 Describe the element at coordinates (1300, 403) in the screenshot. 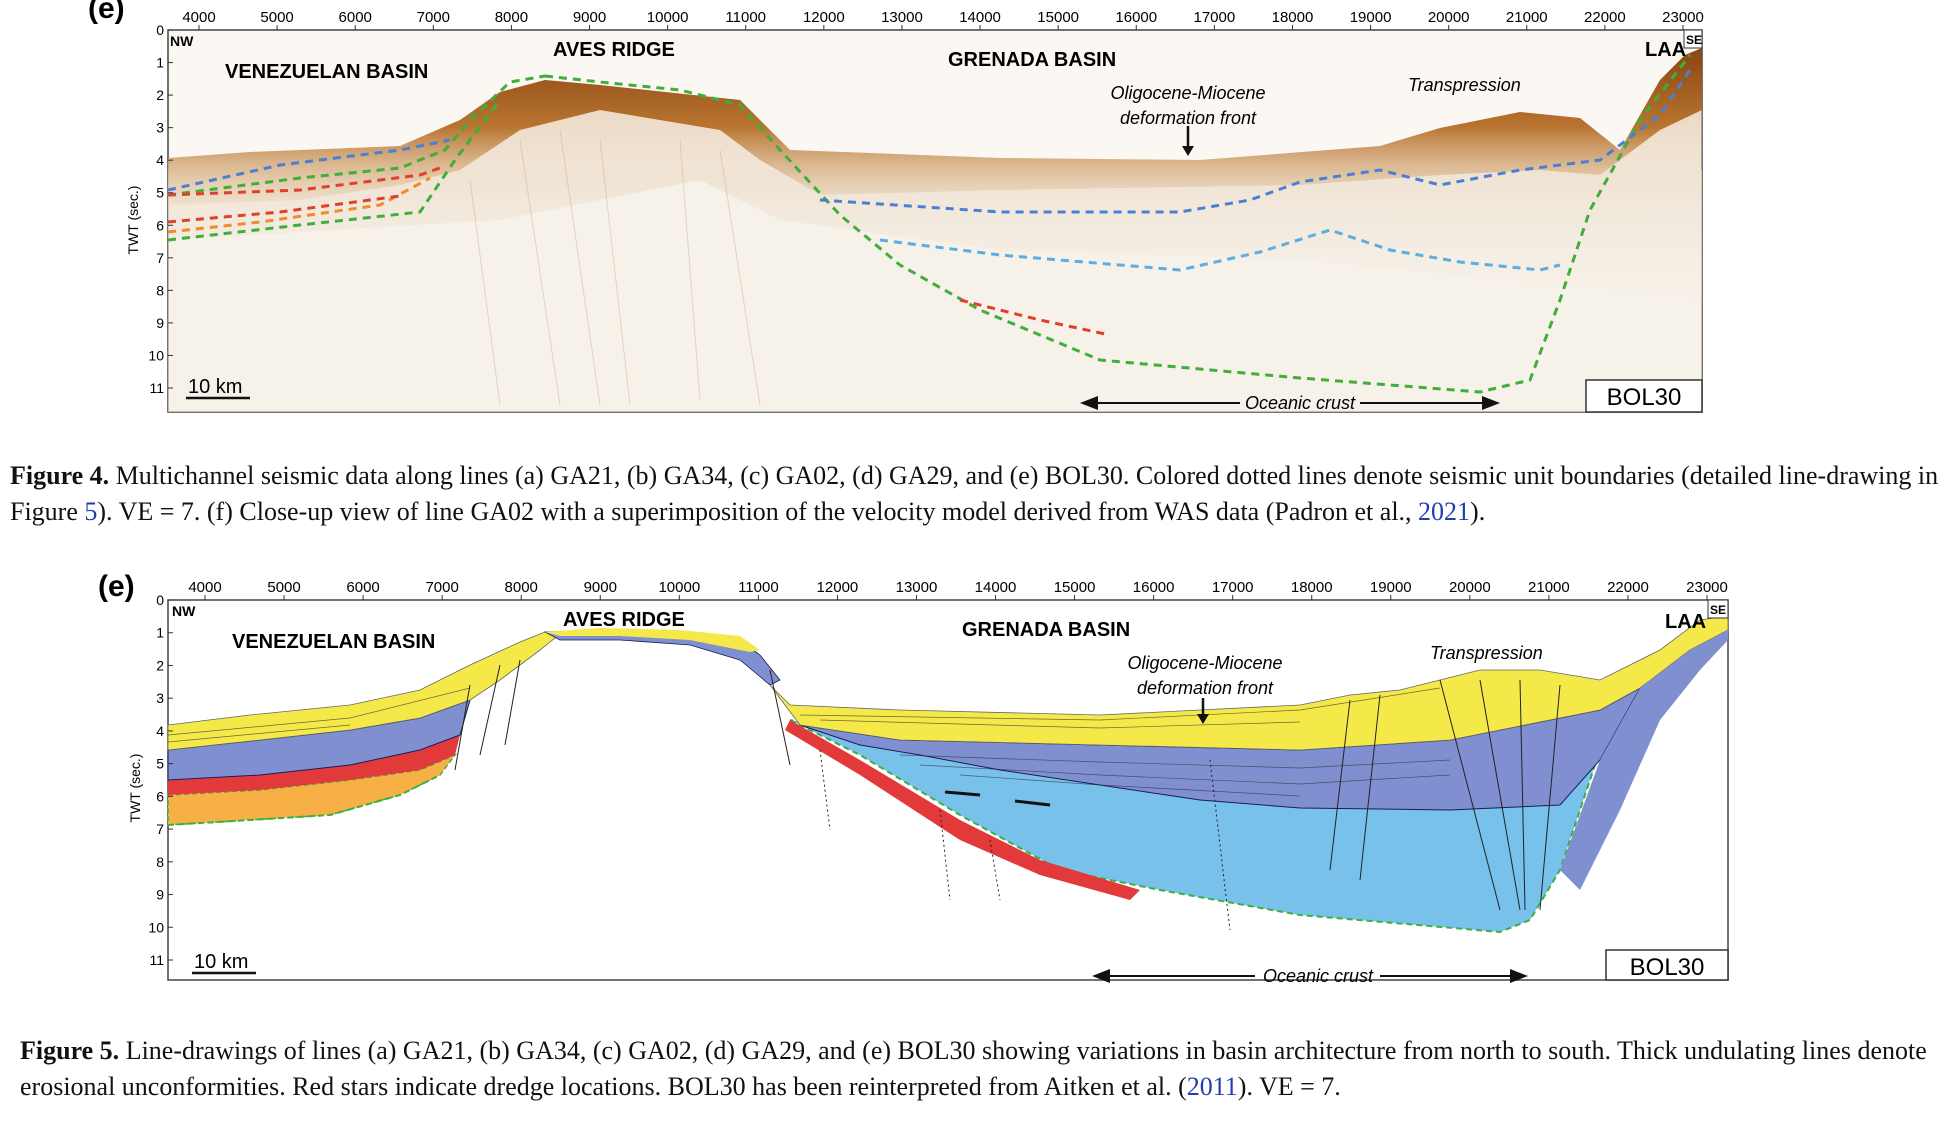

I see `oceanic-crust-label: Oceanic crust` at that location.